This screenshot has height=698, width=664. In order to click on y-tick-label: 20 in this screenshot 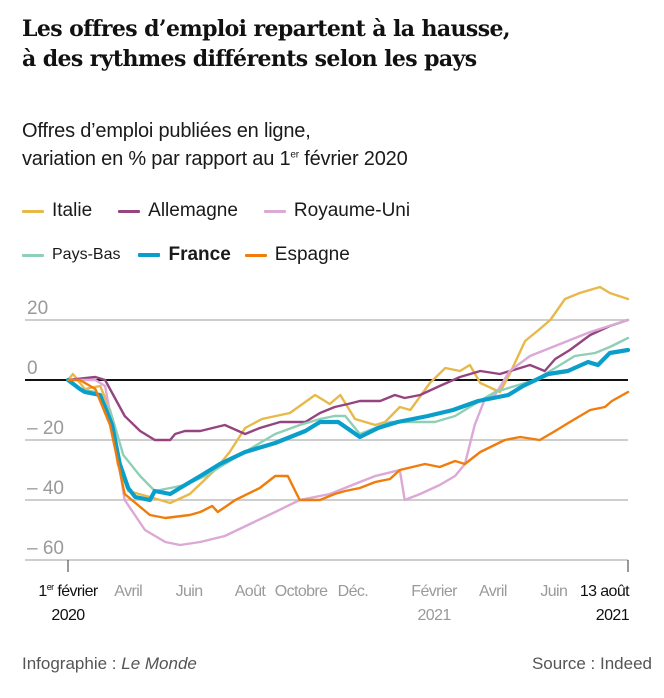, I will do `click(37, 308)`.